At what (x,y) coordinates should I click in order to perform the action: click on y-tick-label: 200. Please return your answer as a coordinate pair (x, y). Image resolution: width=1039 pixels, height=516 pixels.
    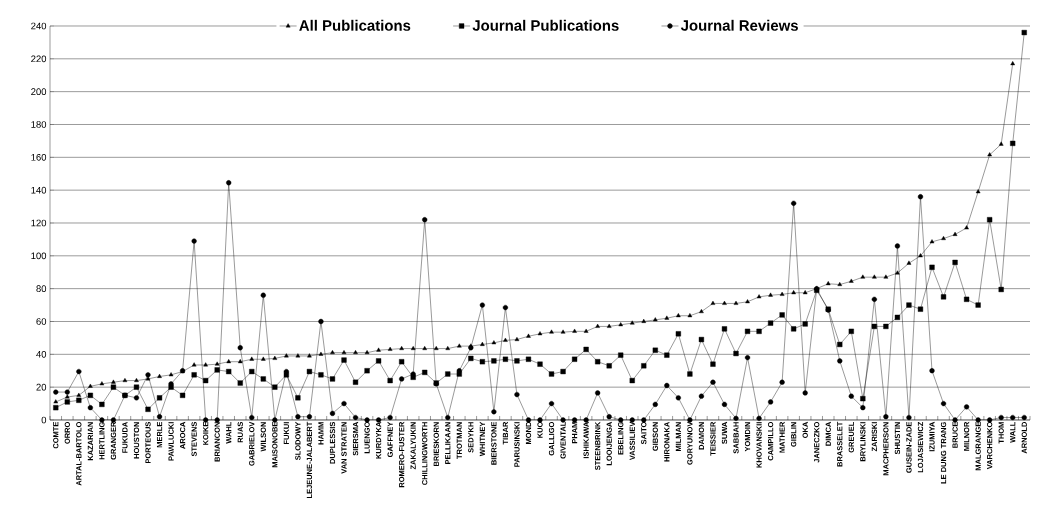
    Looking at the image, I should click on (39, 92).